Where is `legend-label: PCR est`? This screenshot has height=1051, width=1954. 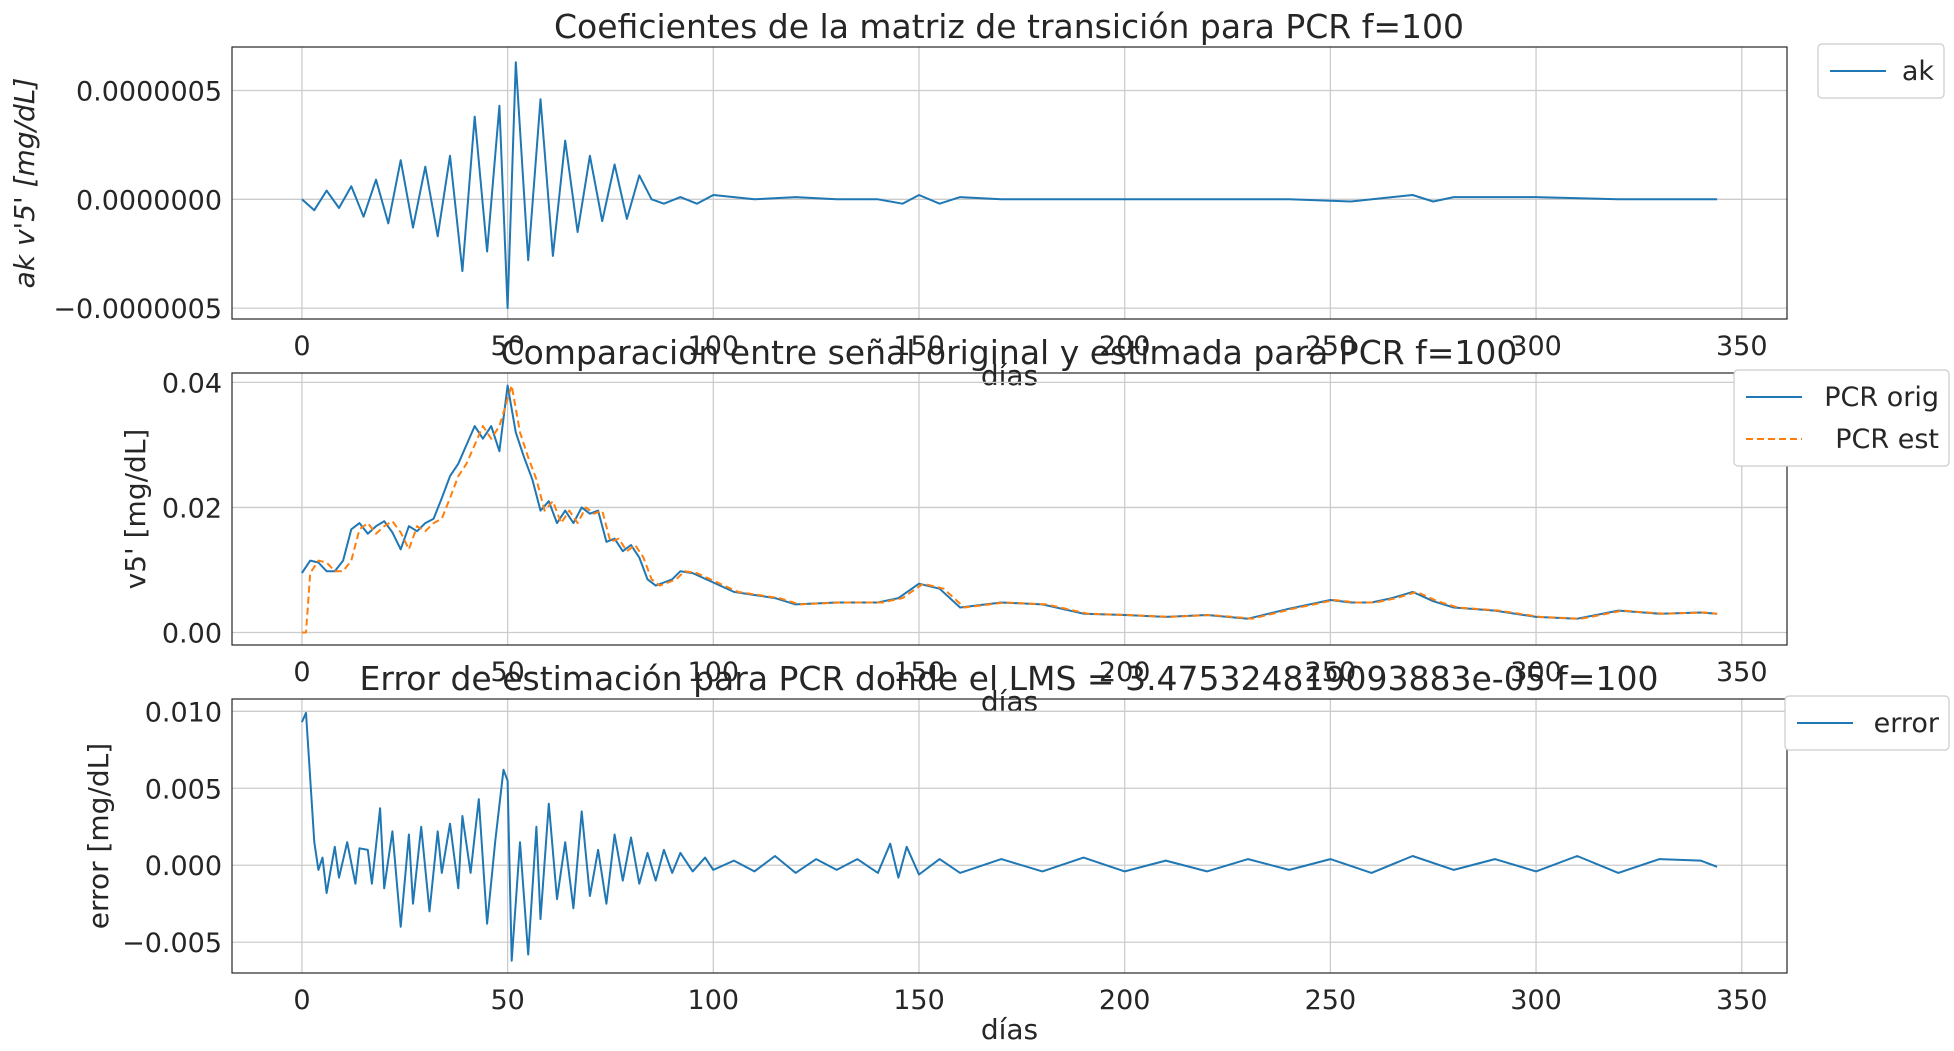 legend-label: PCR est is located at coordinates (1887, 439).